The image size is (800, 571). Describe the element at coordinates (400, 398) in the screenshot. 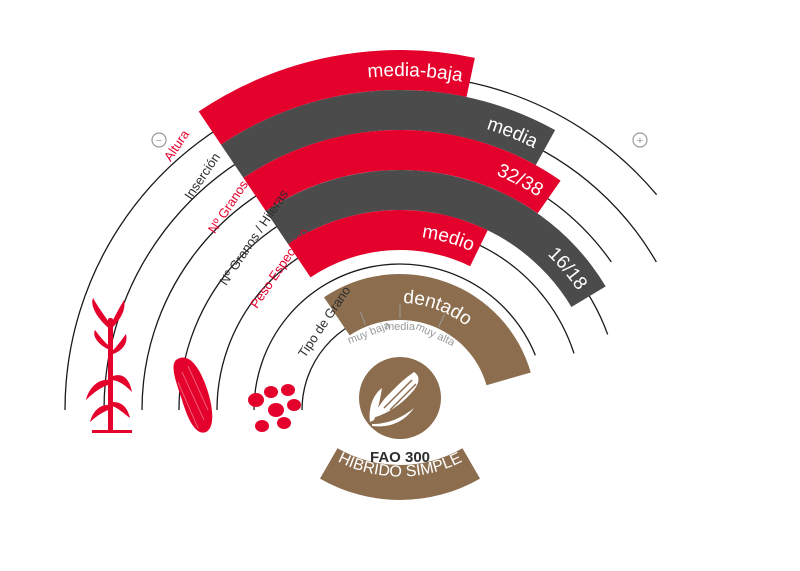

I see `corn-badge-icon` at that location.